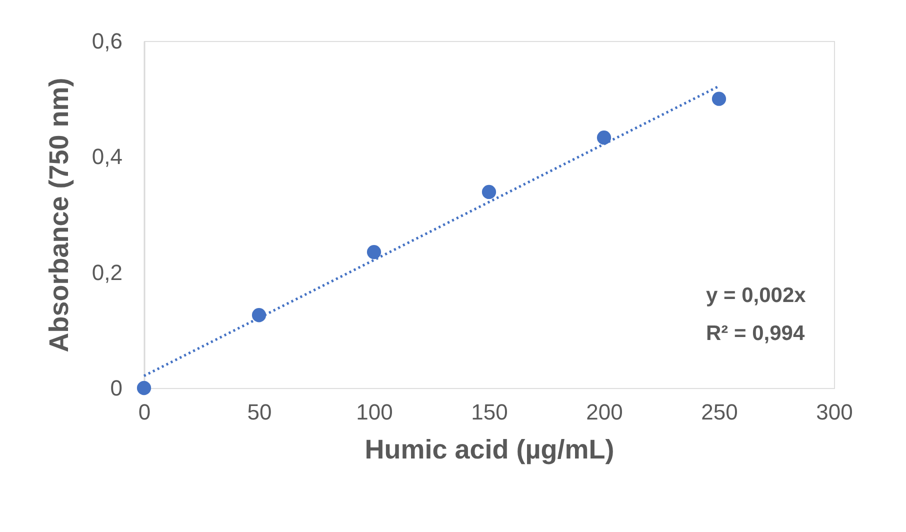  What do you see at coordinates (107, 41) in the screenshot?
I see `y-tick-label: 0,6` at bounding box center [107, 41].